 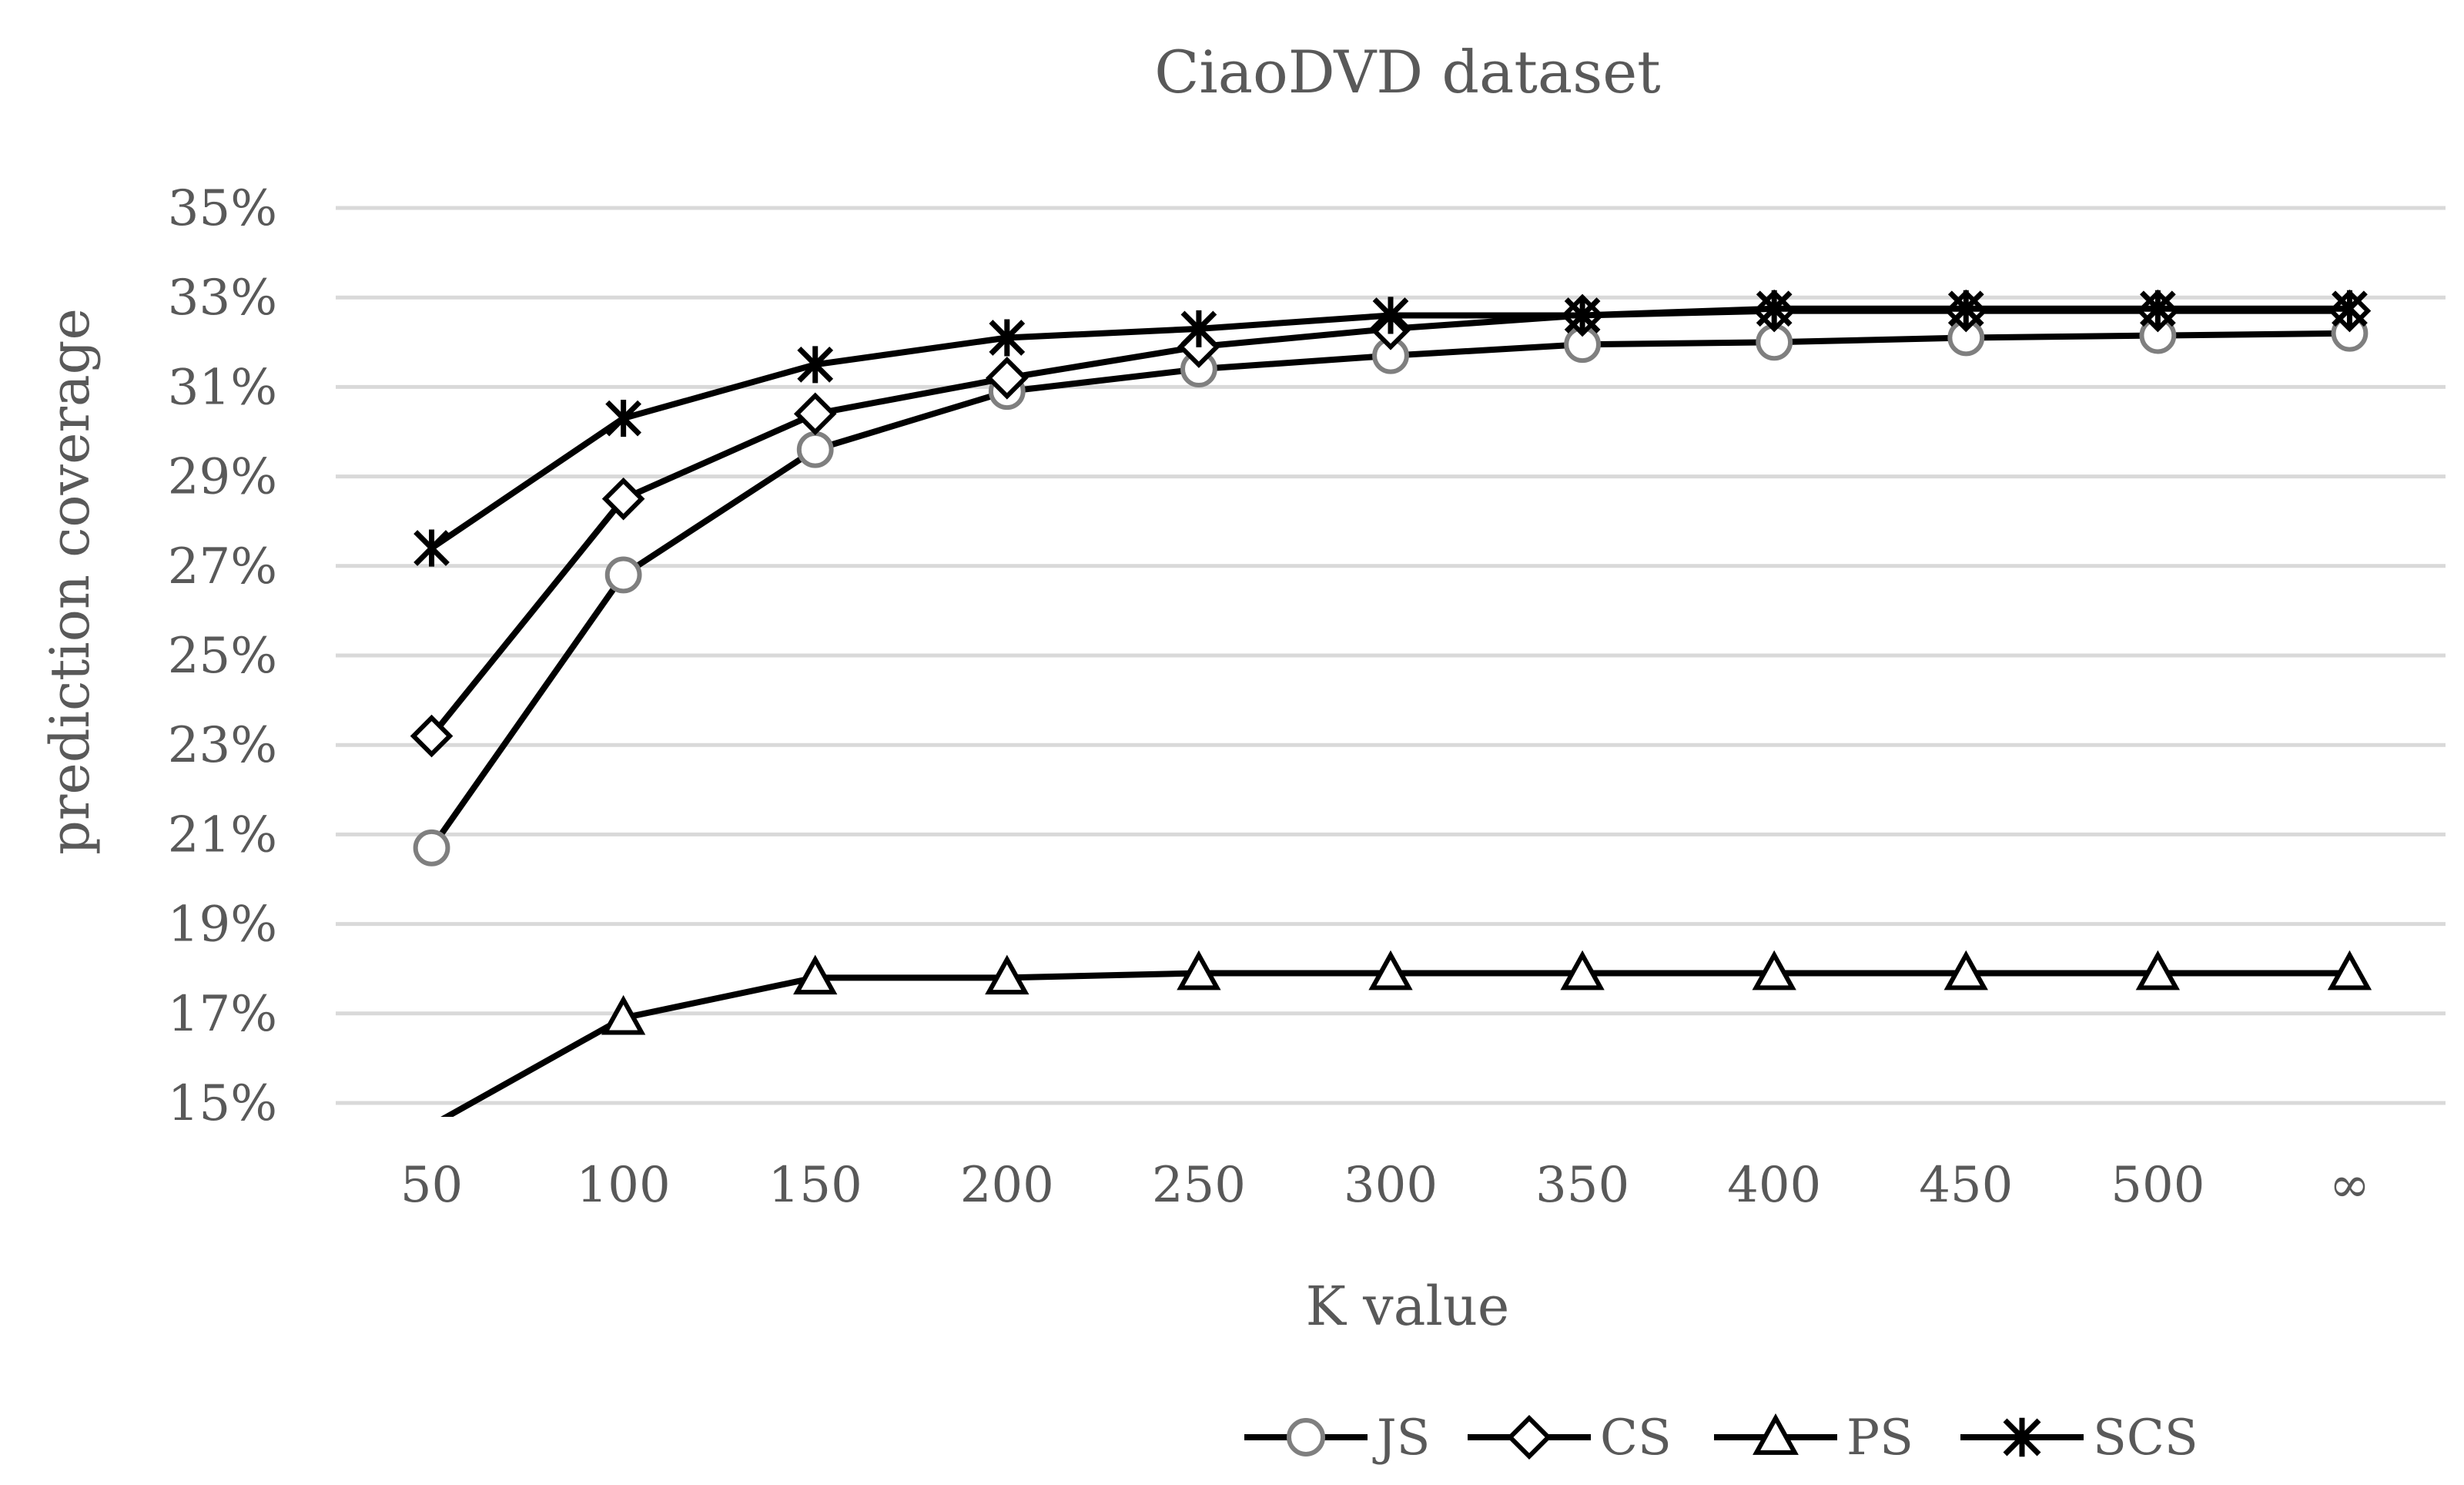 I want to click on legend-label: PS, so click(x=1879, y=1438).